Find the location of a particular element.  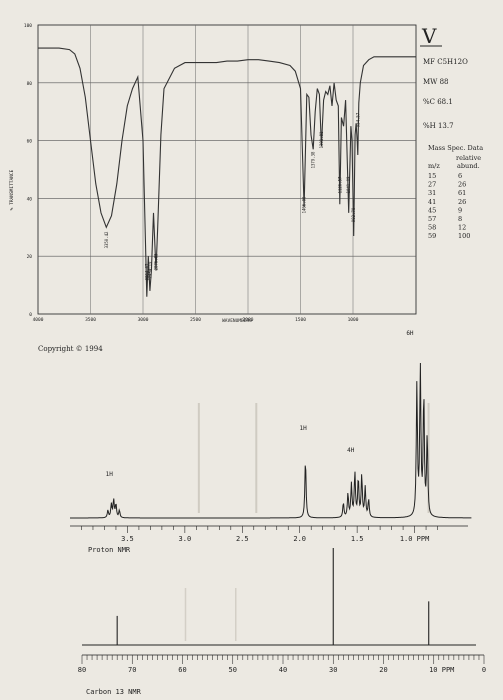

proton-tick-label: 1.0 PPM is located at coordinates (415, 539).